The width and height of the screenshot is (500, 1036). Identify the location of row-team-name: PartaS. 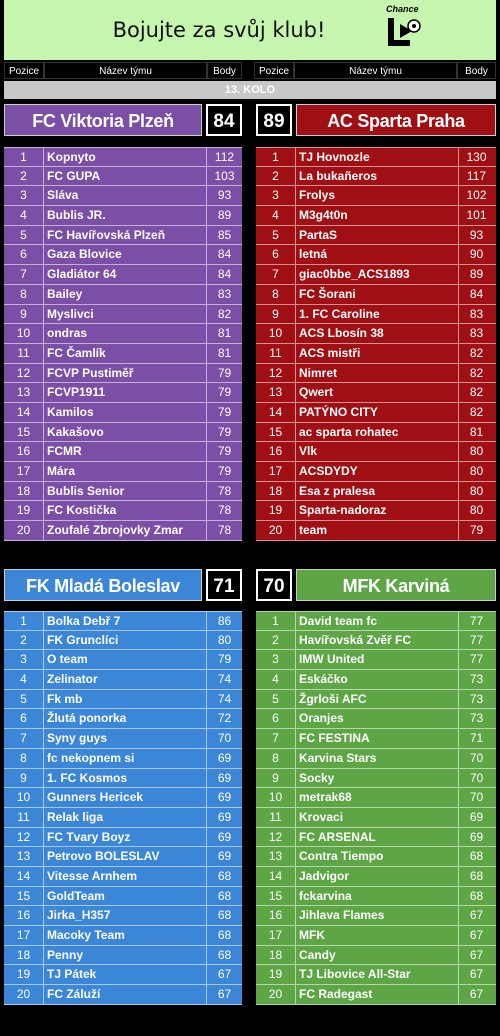
(377, 235).